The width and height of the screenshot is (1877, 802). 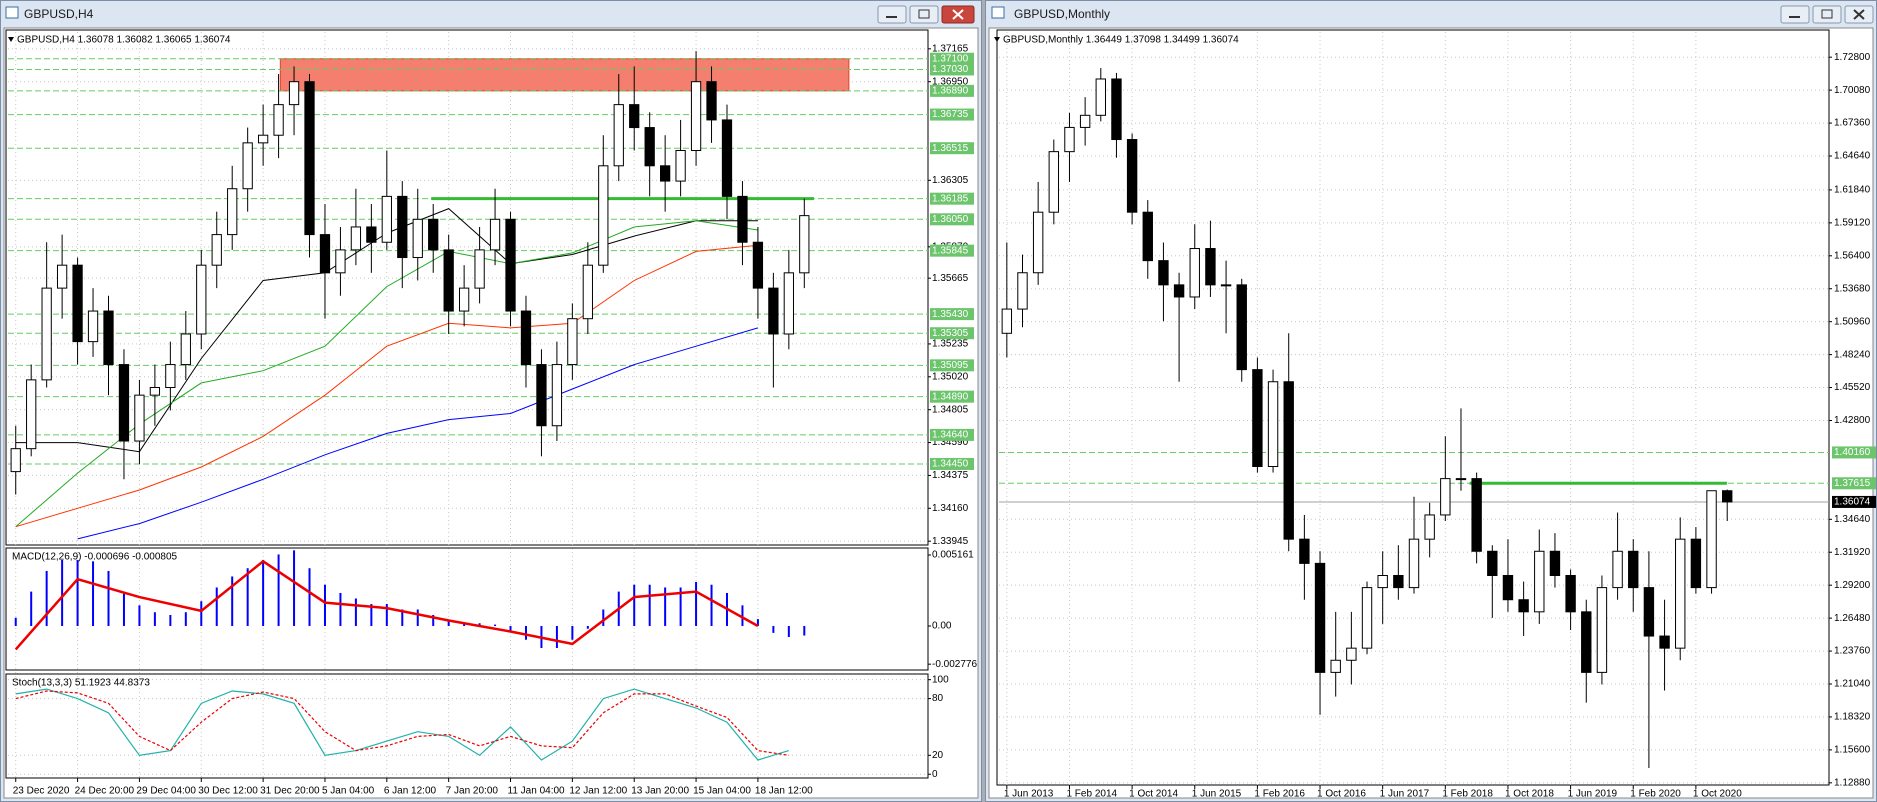 I want to click on y-tick-label: 1.37165, so click(x=950, y=48).